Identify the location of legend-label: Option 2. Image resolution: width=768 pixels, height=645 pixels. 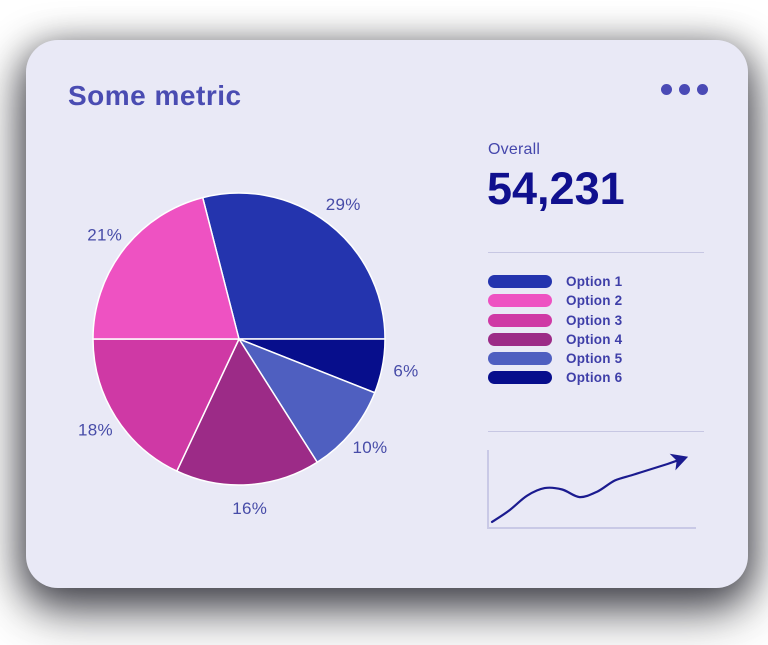
(594, 301).